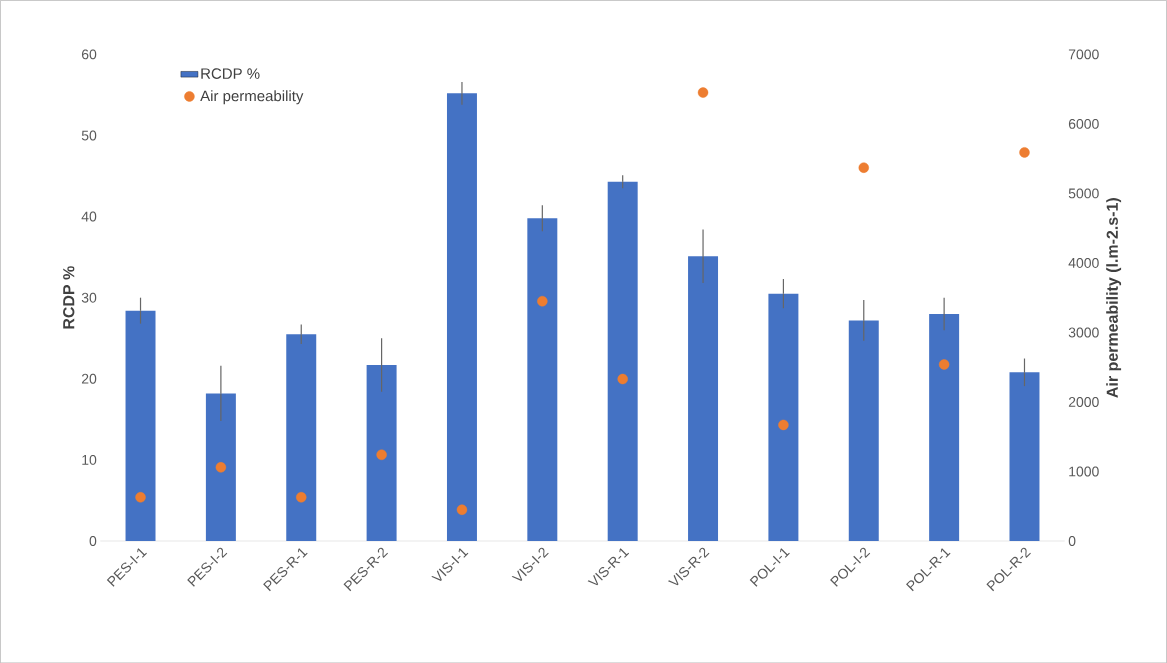 This screenshot has height=663, width=1167. I want to click on y2-tick-label: 5000, so click(1083, 193).